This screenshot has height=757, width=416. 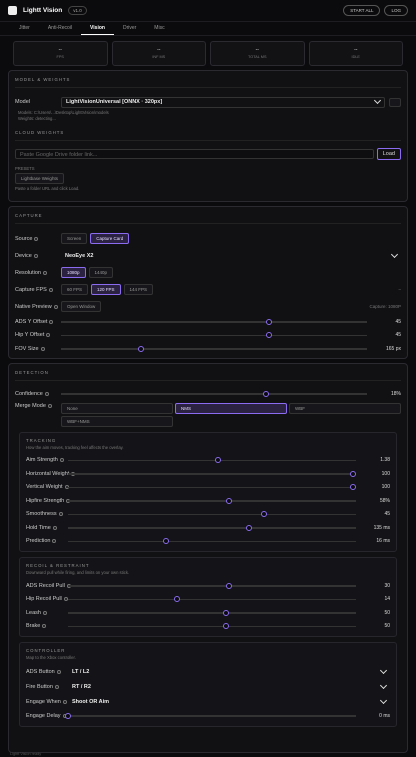 What do you see at coordinates (60, 50) in the screenshot?
I see `stat-value: --` at bounding box center [60, 50].